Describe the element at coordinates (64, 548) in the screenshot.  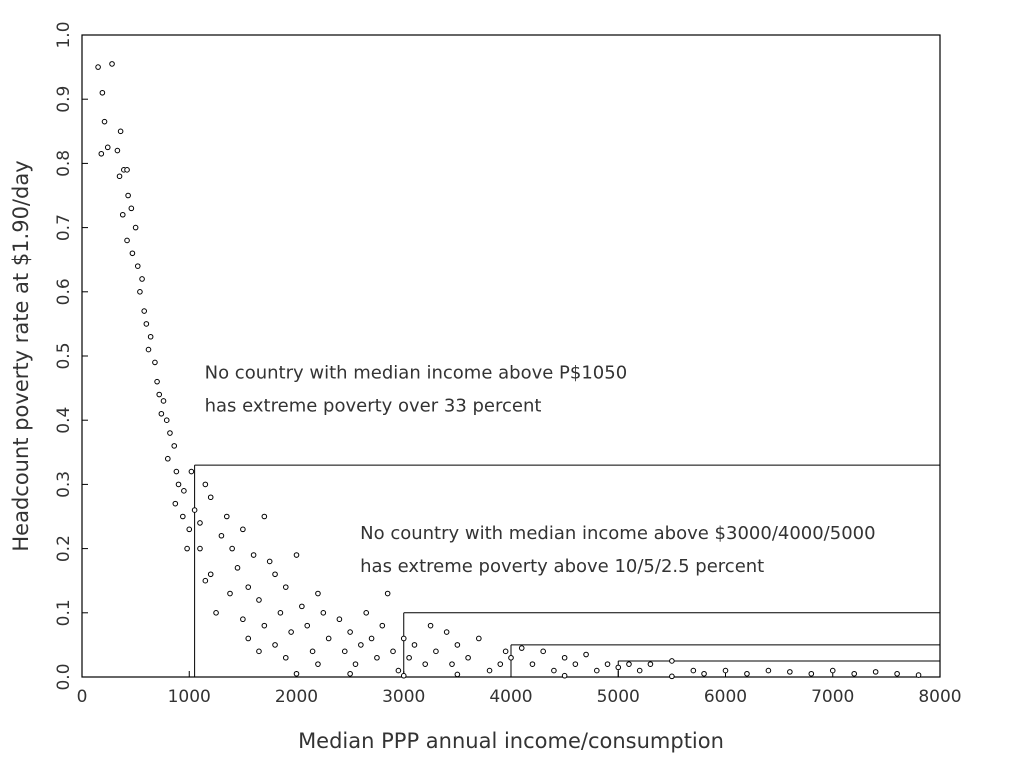
I see `y-tick-label: 0.2` at that location.